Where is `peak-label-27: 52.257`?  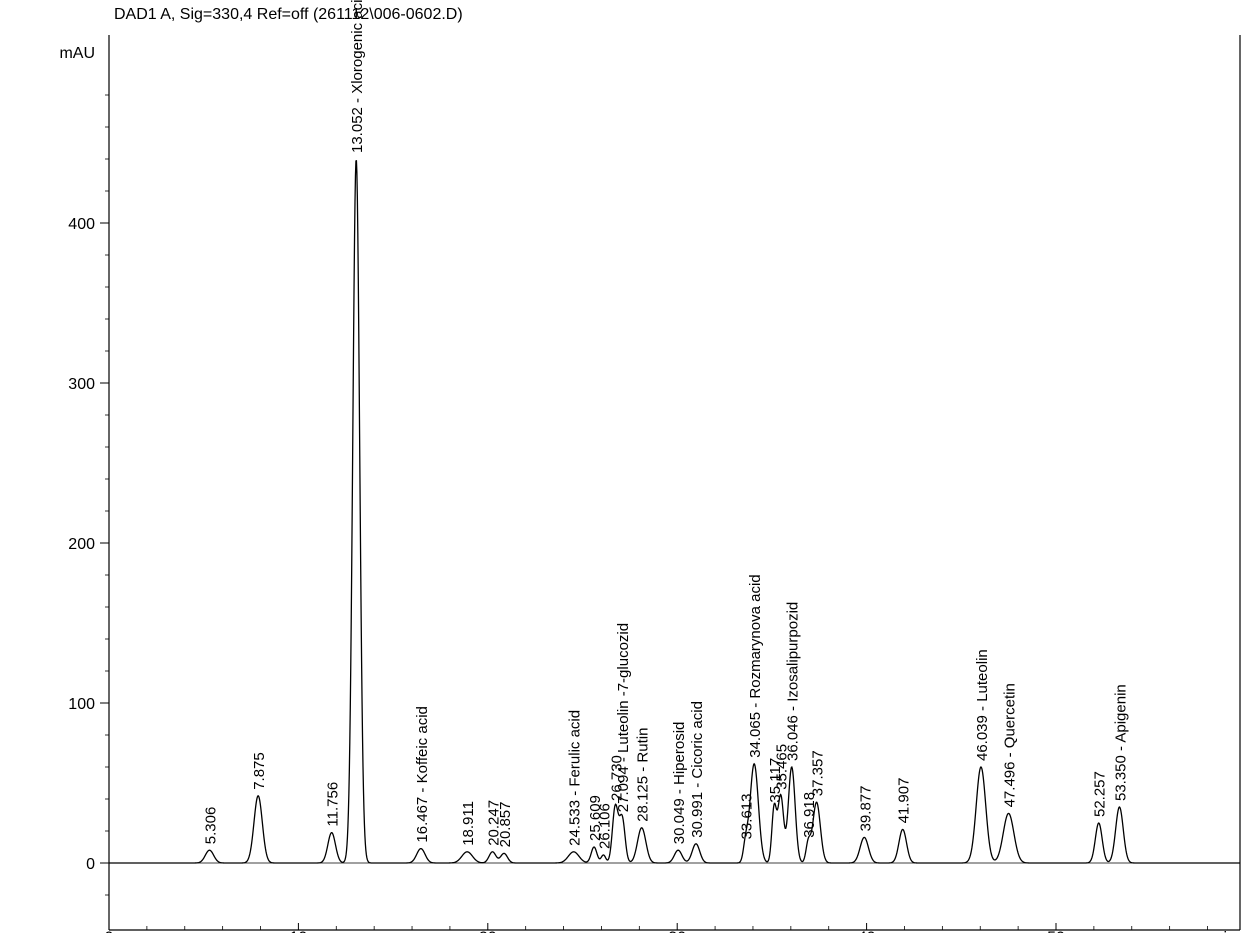
peak-label-27: 52.257 is located at coordinates (1100, 794).